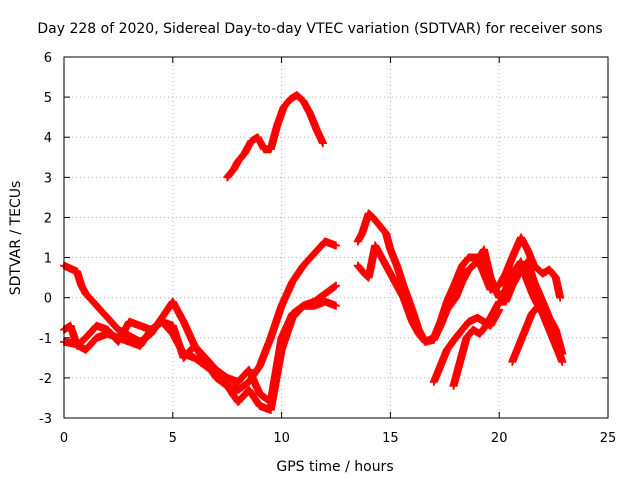 This screenshot has height=480, width=640. Describe the element at coordinates (334, 467) in the screenshot. I see `x-axis-label: GPS time / hours` at that location.